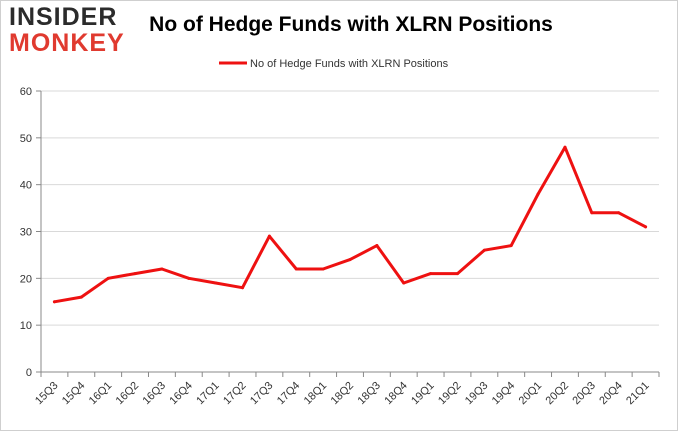  Describe the element at coordinates (26, 233) in the screenshot. I see `y-tick-label: 30` at that location.